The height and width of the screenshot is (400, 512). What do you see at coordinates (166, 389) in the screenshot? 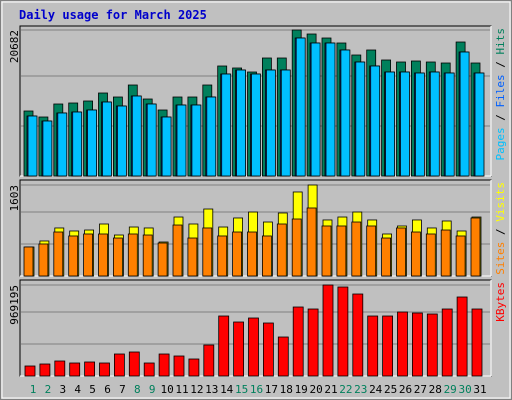
I see `x-tick-label: 10` at bounding box center [166, 389].